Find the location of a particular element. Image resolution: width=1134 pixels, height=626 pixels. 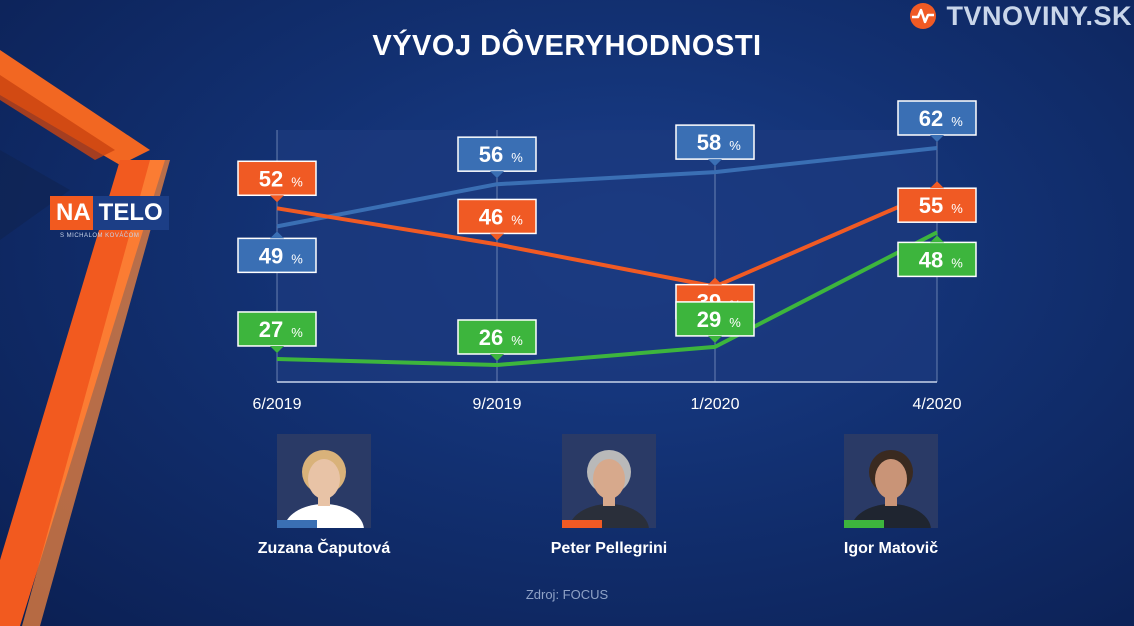

x-tick-label: 1/2020 is located at coordinates (715, 404).